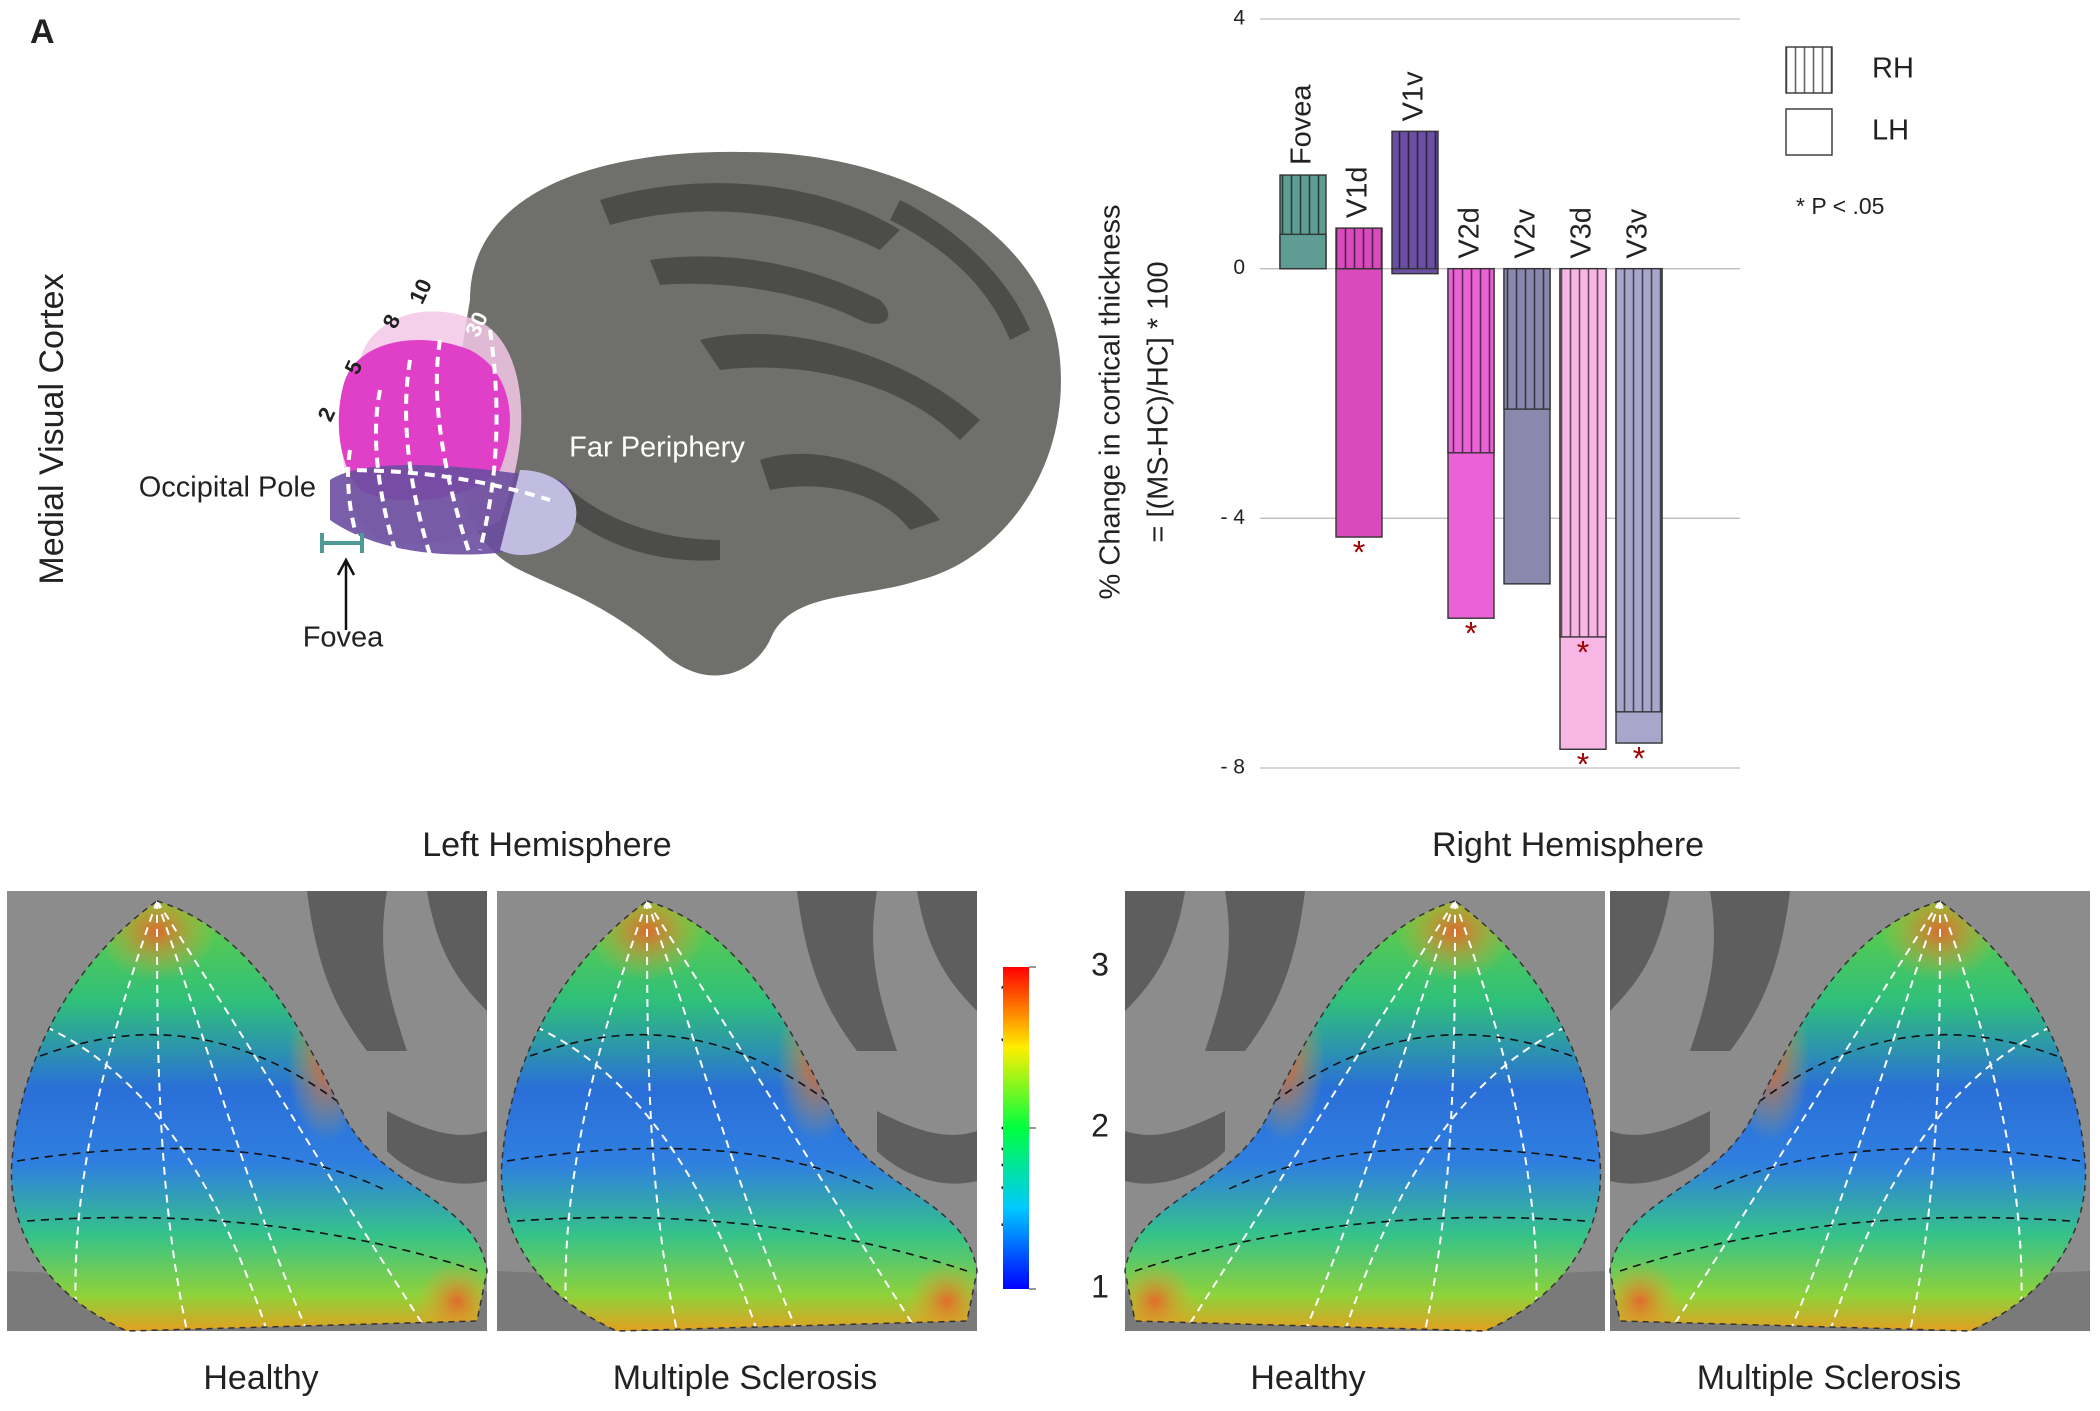 This screenshot has width=2100, height=1411. Describe the element at coordinates (1100, 1125) in the screenshot. I see `colorbar-tick-label: 2` at that location.